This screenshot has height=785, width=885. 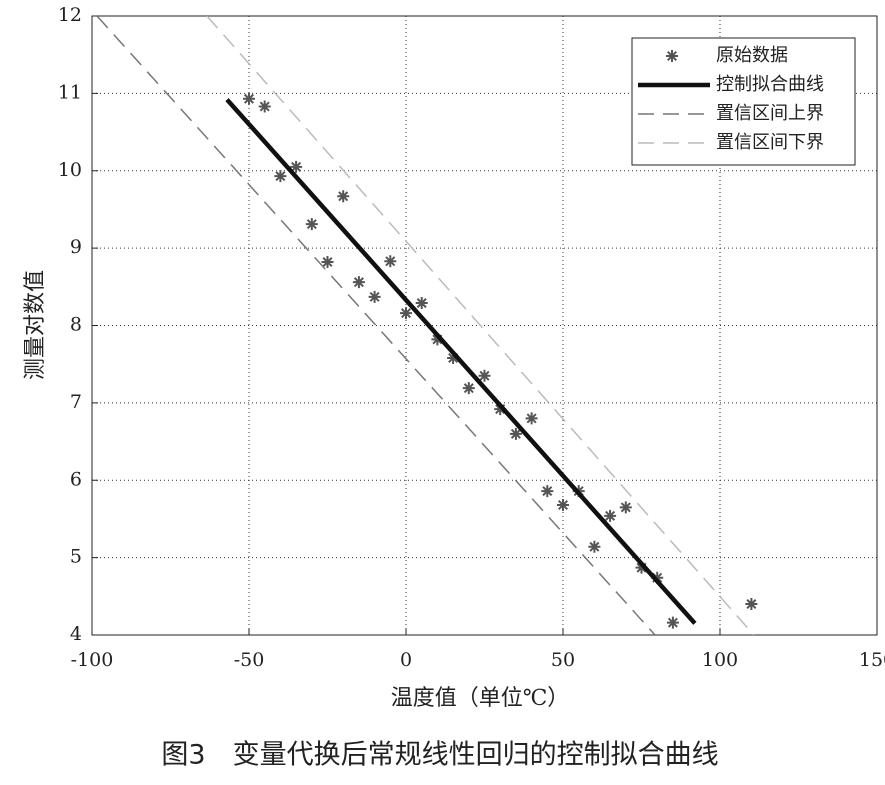 What do you see at coordinates (76, 325) in the screenshot?
I see `y-tick-label: 8` at bounding box center [76, 325].